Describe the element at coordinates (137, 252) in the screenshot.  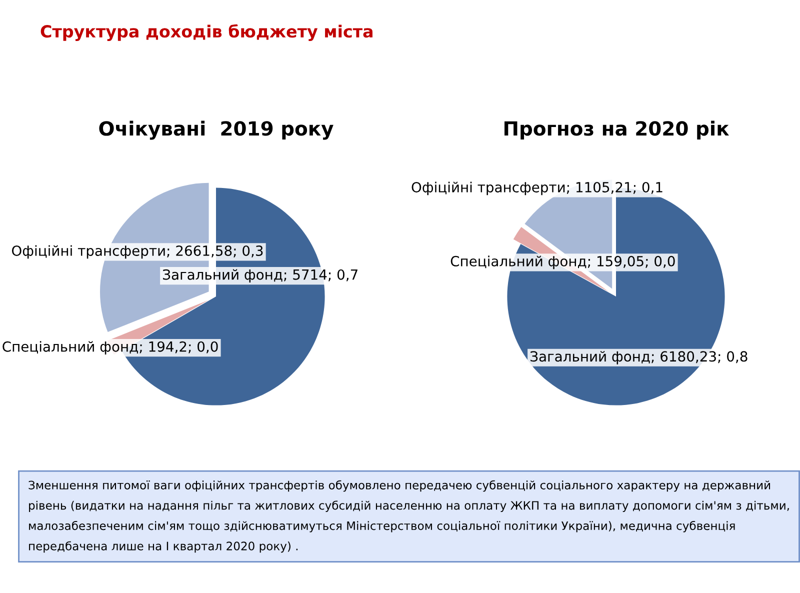
I see `slice-label: Офіційні трансферти; 2661,58; 0,3` at that location.